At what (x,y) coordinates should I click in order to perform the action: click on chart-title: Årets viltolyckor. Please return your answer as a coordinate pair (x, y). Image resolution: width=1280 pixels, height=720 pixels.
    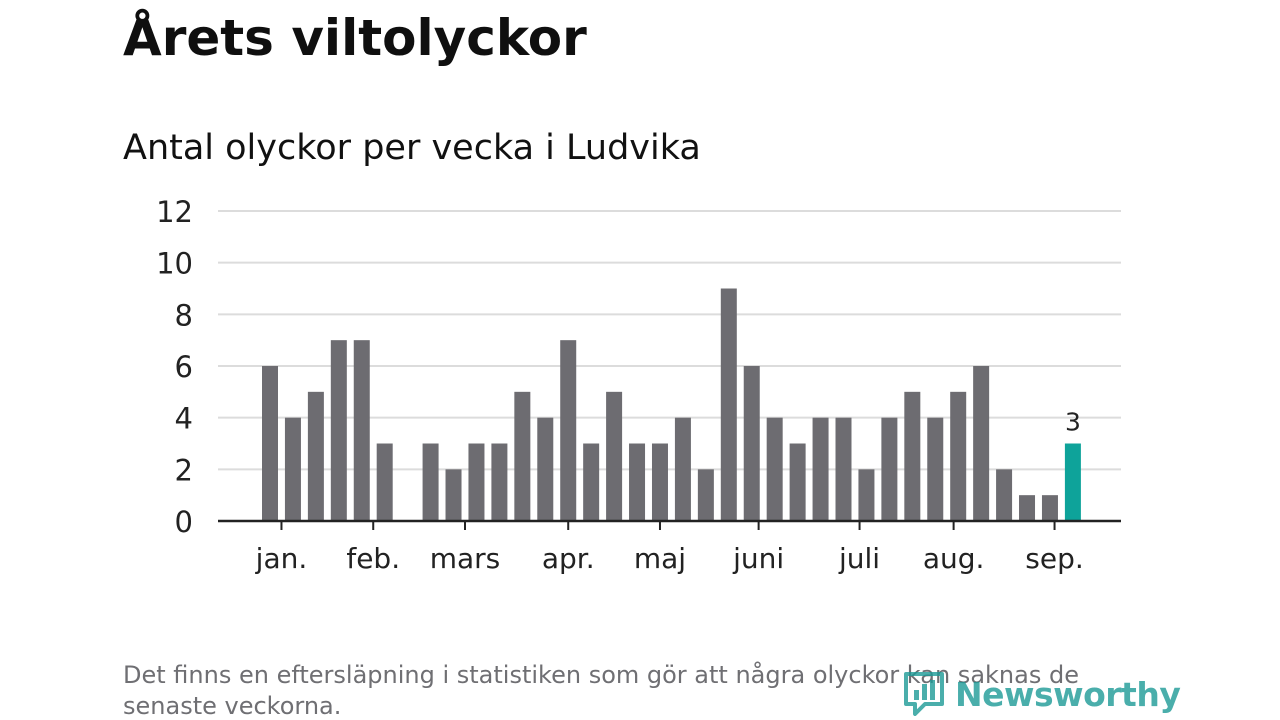
    Looking at the image, I should click on (355, 38).